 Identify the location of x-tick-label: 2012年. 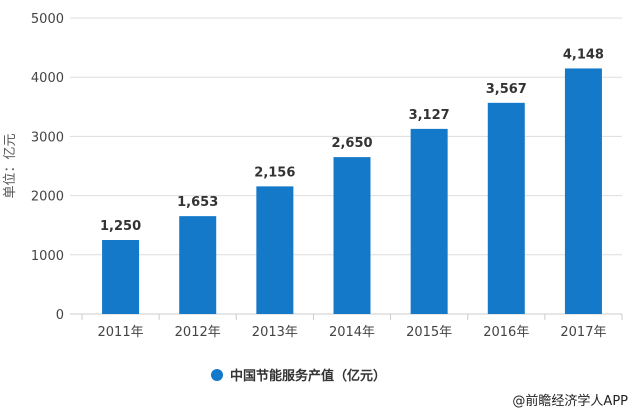
(198, 332).